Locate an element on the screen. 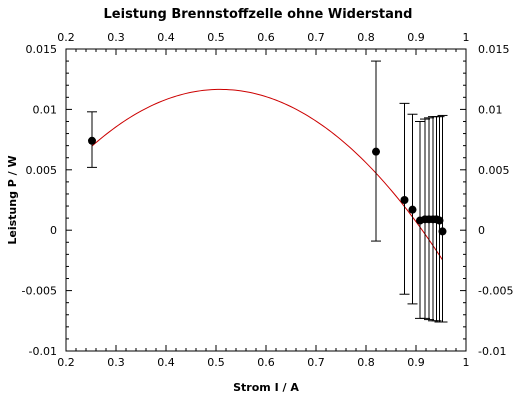  x-tick-label-top: 0.2 is located at coordinates (66, 37).